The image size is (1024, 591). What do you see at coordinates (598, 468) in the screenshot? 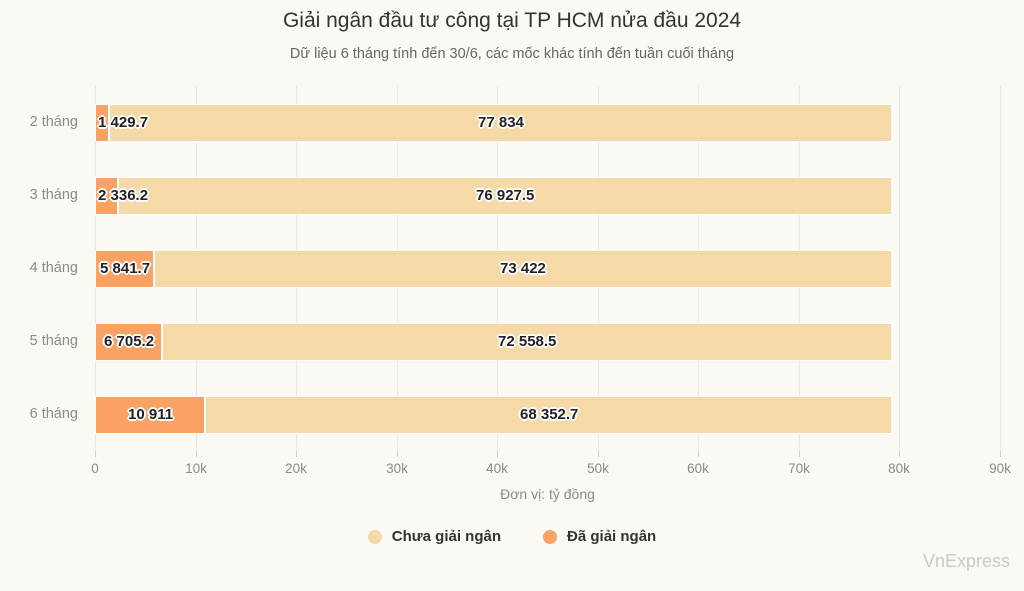
I see `x-tick-label: 50k` at bounding box center [598, 468].